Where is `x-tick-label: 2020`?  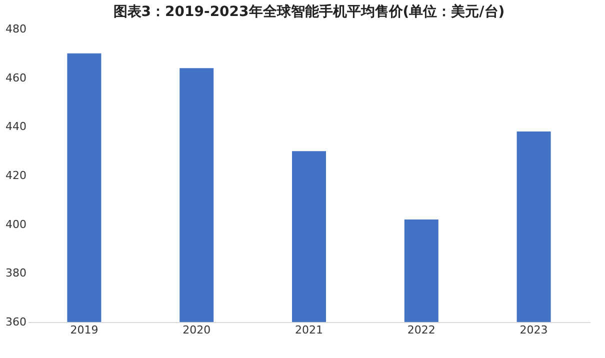
x-tick-label: 2020 is located at coordinates (196, 330).